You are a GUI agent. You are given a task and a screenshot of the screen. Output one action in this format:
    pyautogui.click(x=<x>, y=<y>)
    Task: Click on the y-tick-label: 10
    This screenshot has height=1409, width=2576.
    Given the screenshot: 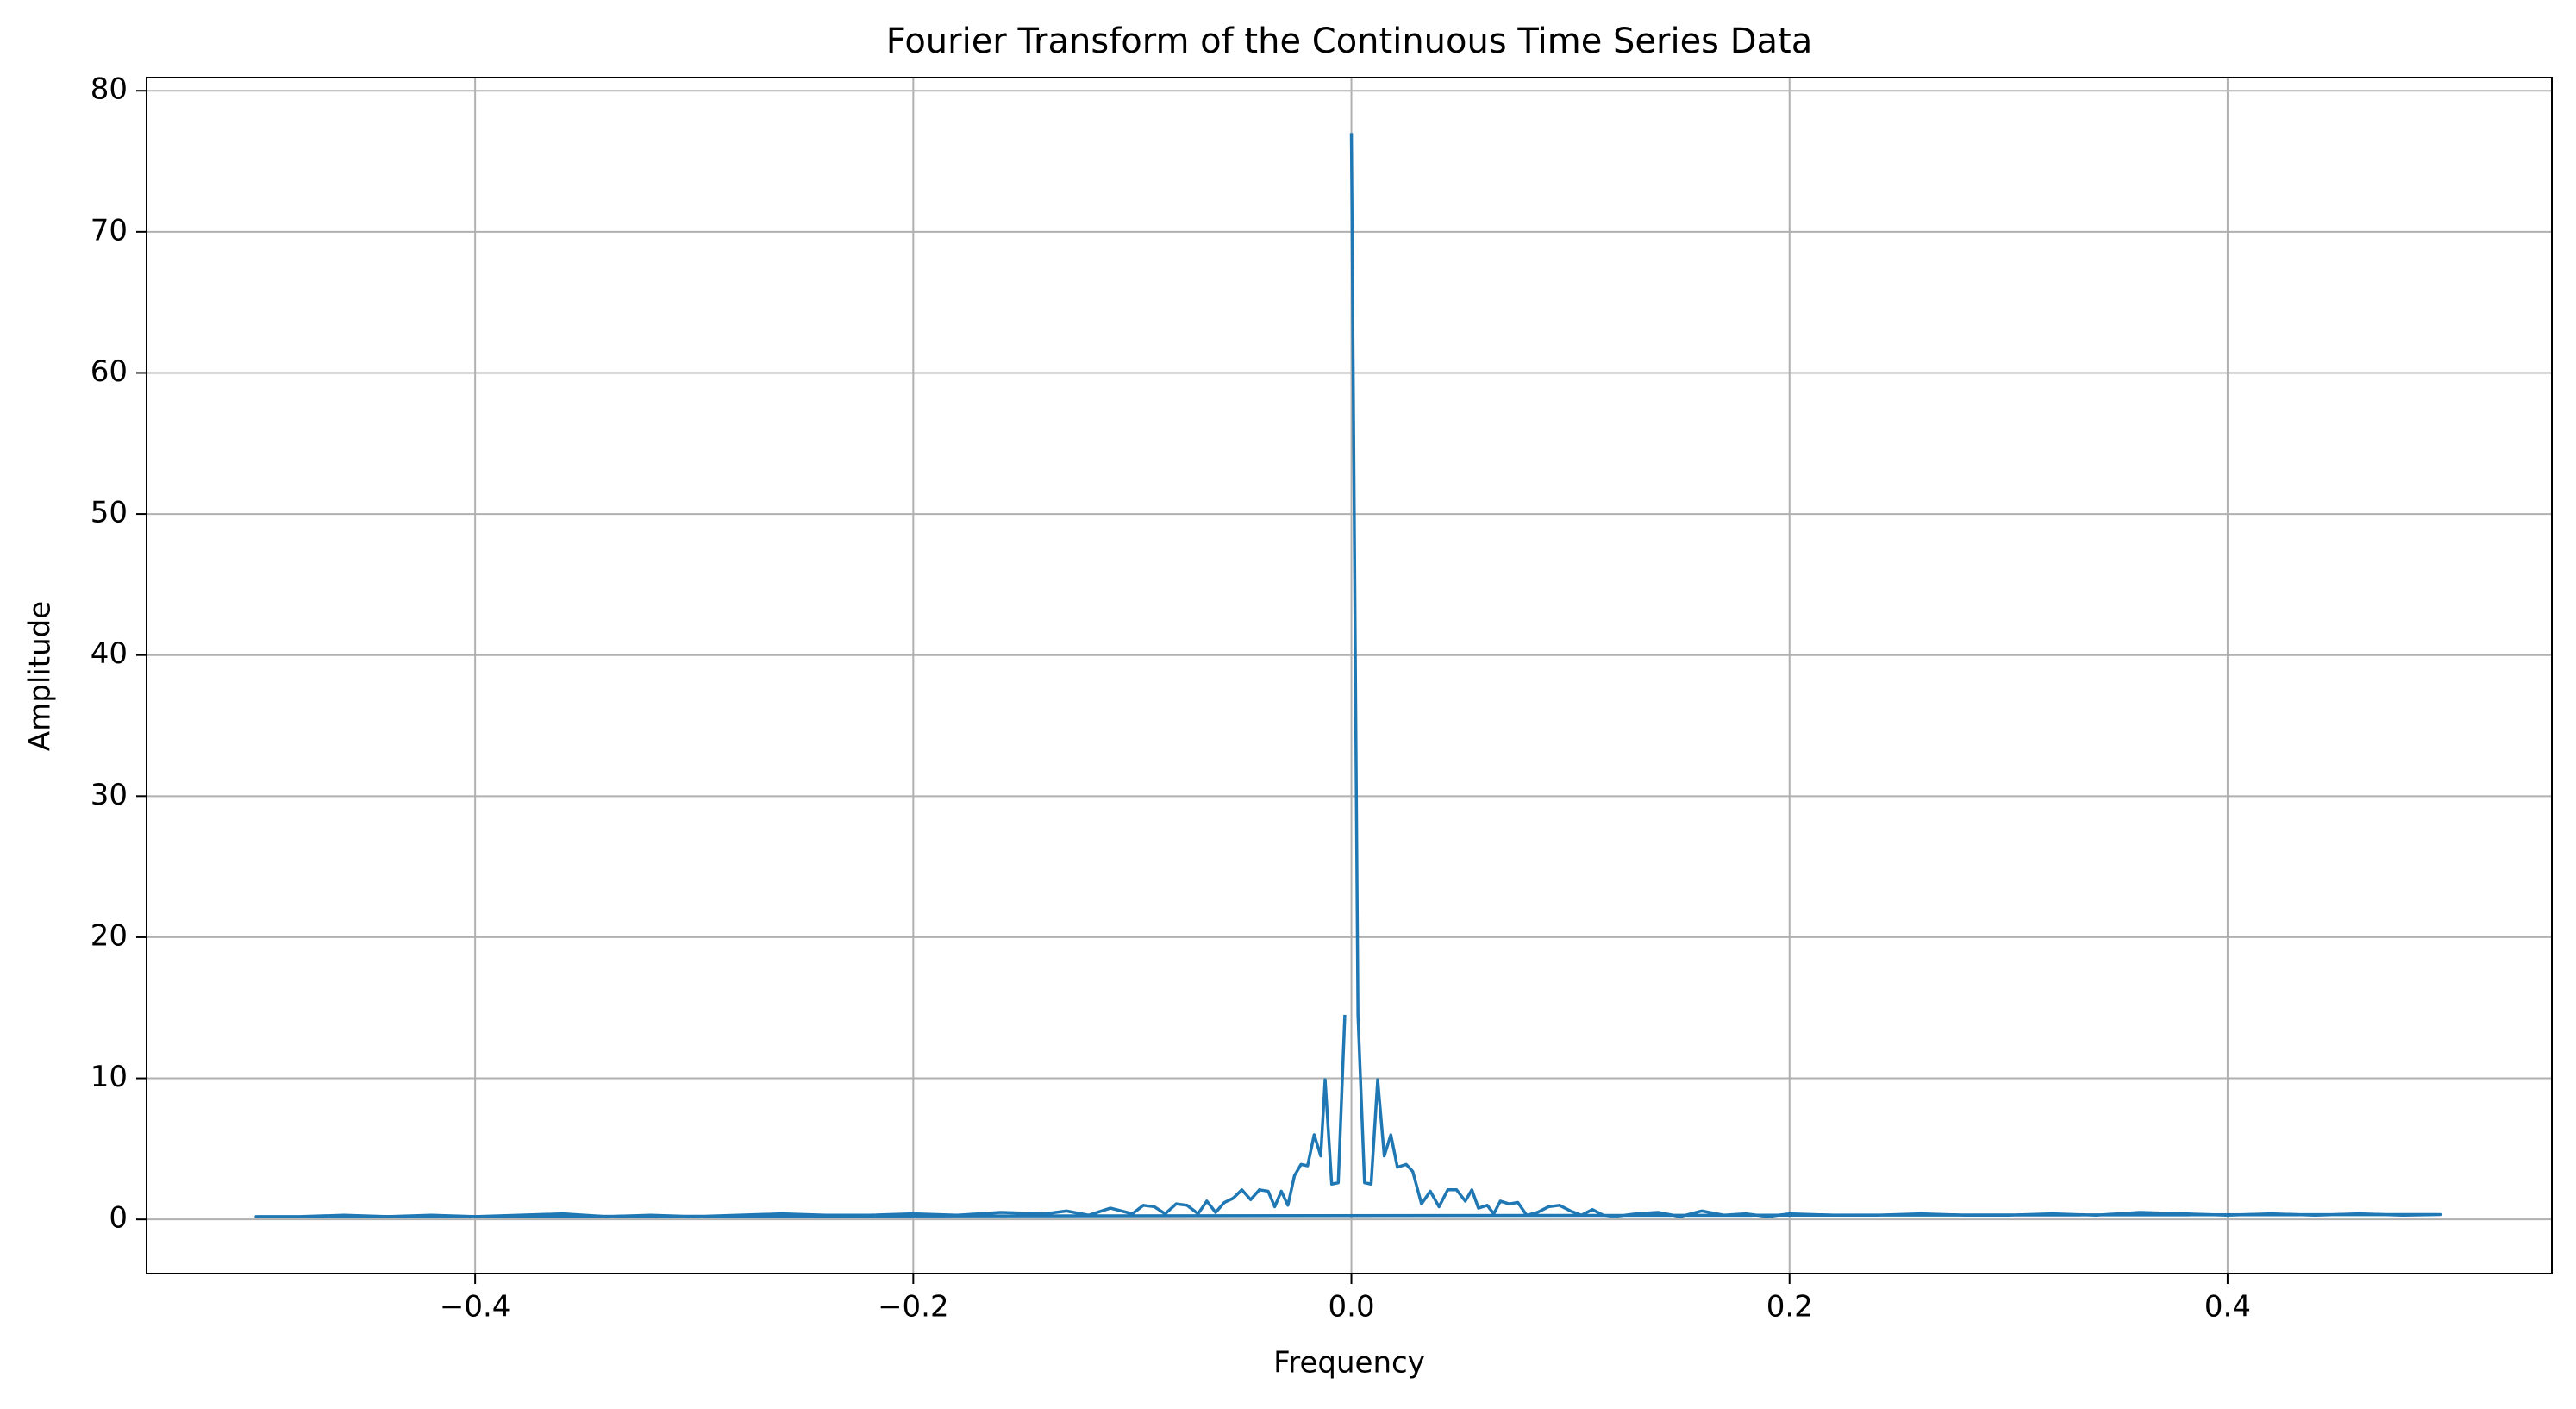 What is the action you would take?
    pyautogui.click(x=109, y=1077)
    